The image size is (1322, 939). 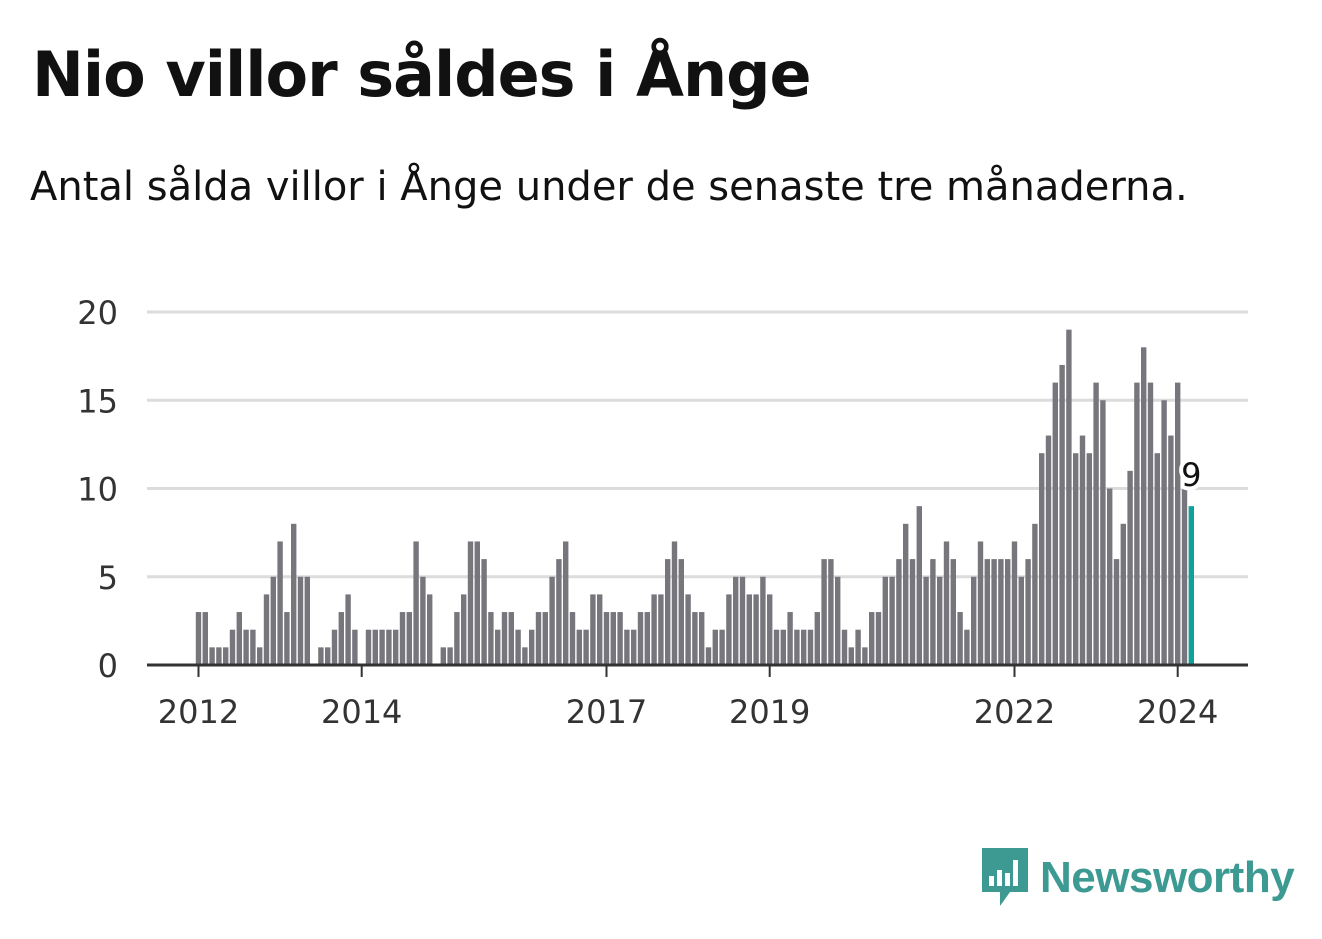 What do you see at coordinates (97, 401) in the screenshot?
I see `y-tick-label: 15` at bounding box center [97, 401].